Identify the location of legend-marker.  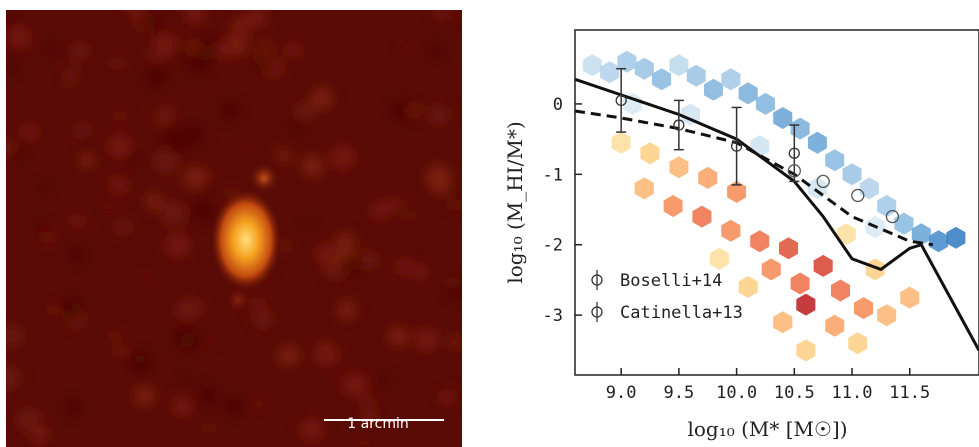
(597, 280).